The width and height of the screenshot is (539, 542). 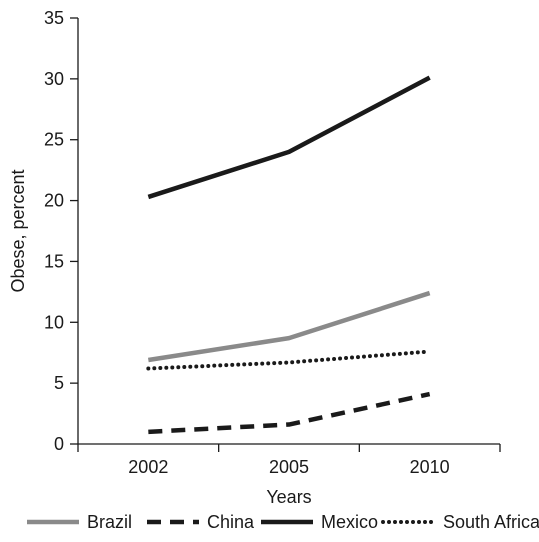 What do you see at coordinates (54, 201) in the screenshot?
I see `y-tick-label: 20` at bounding box center [54, 201].